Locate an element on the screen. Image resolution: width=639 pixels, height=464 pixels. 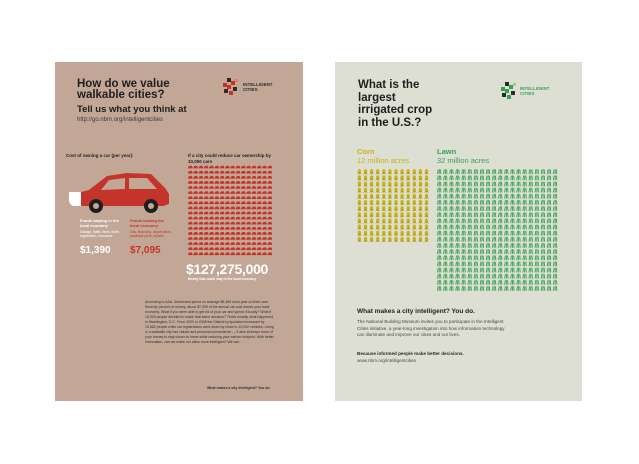
corn-label: Corn is located at coordinates (366, 151).